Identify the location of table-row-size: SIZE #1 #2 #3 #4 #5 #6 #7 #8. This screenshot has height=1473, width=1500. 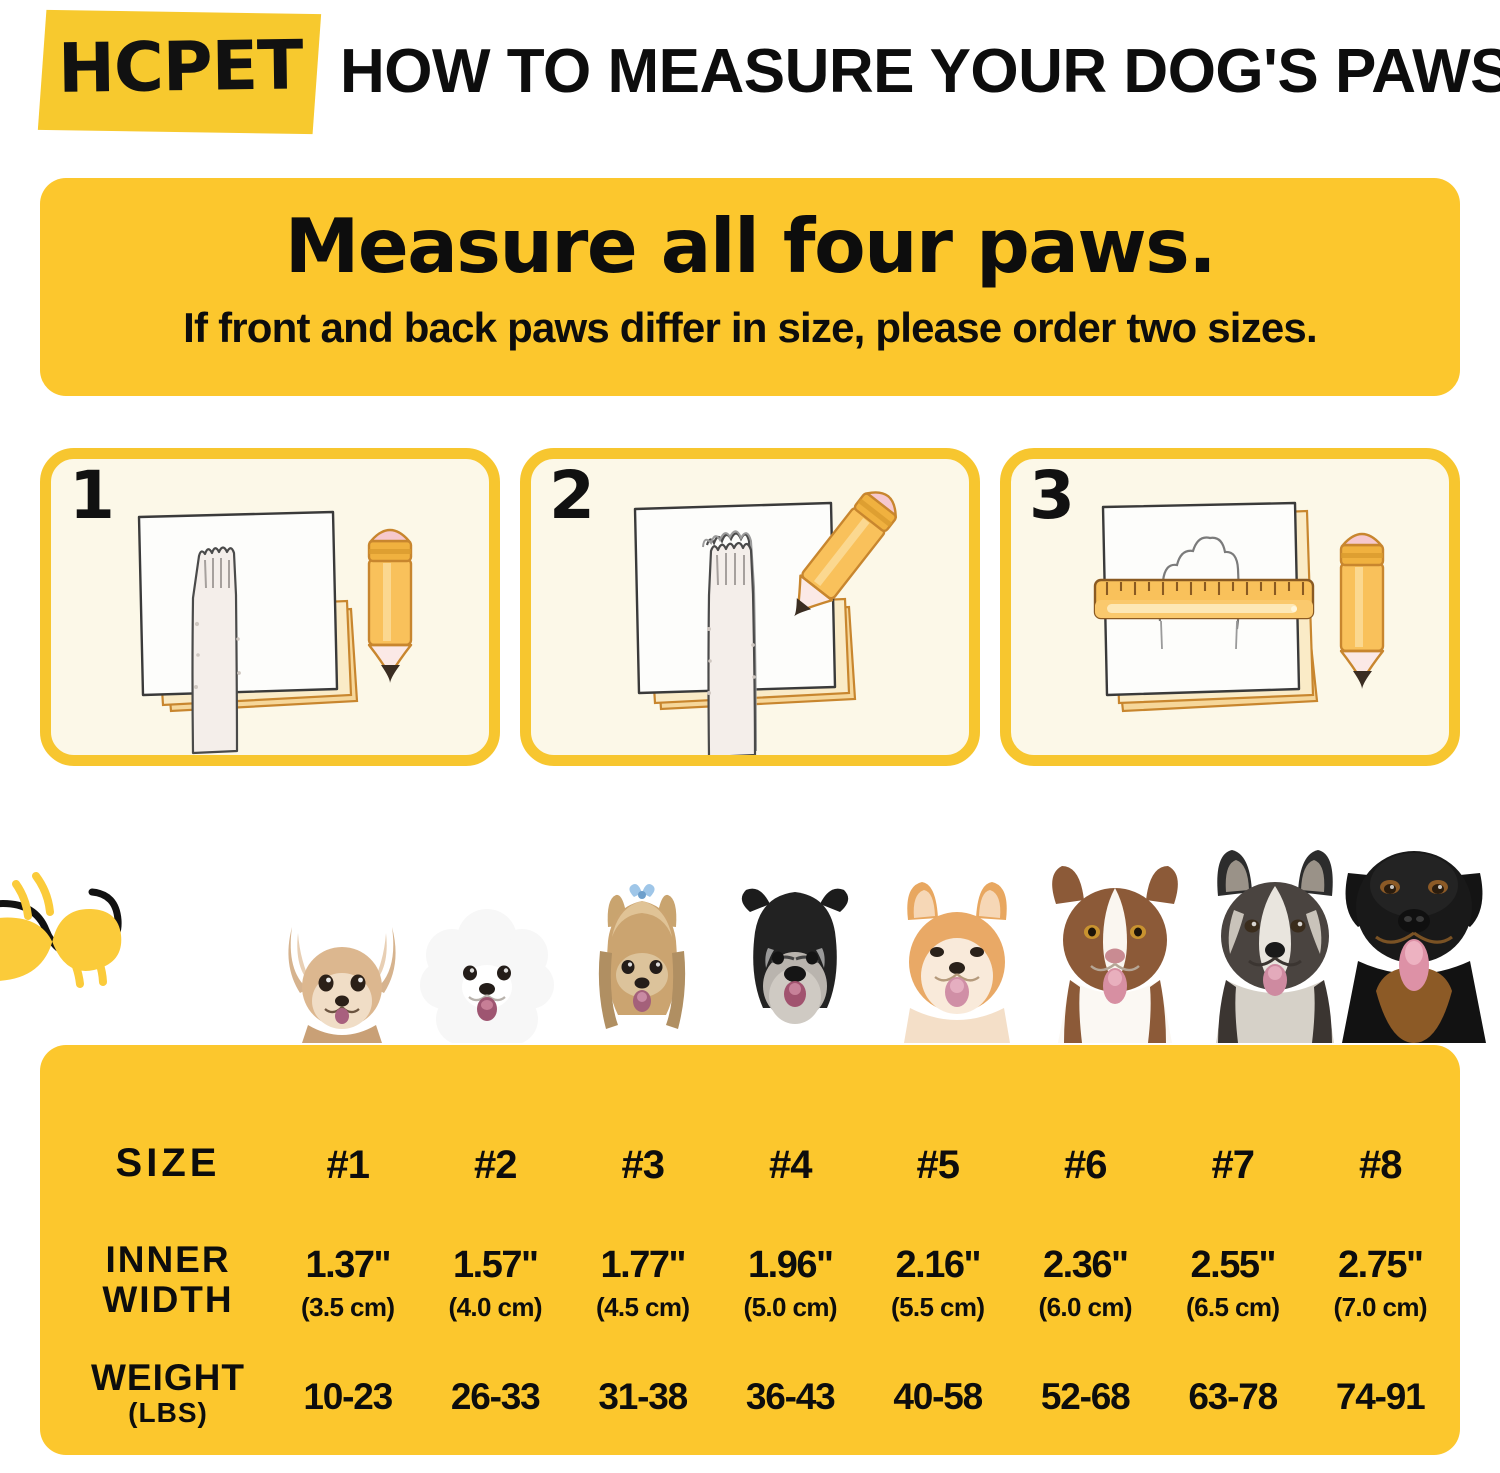
(750, 1167).